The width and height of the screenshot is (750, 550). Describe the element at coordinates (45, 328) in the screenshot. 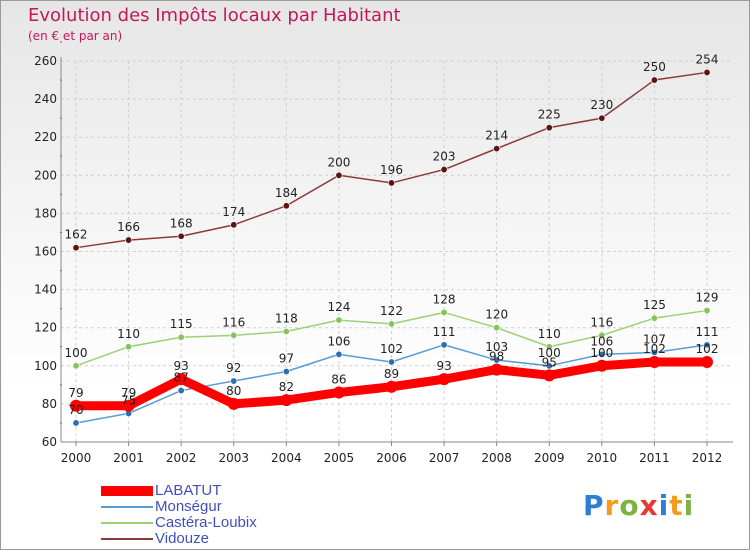

I see `y-tick-label-120: 120` at that location.